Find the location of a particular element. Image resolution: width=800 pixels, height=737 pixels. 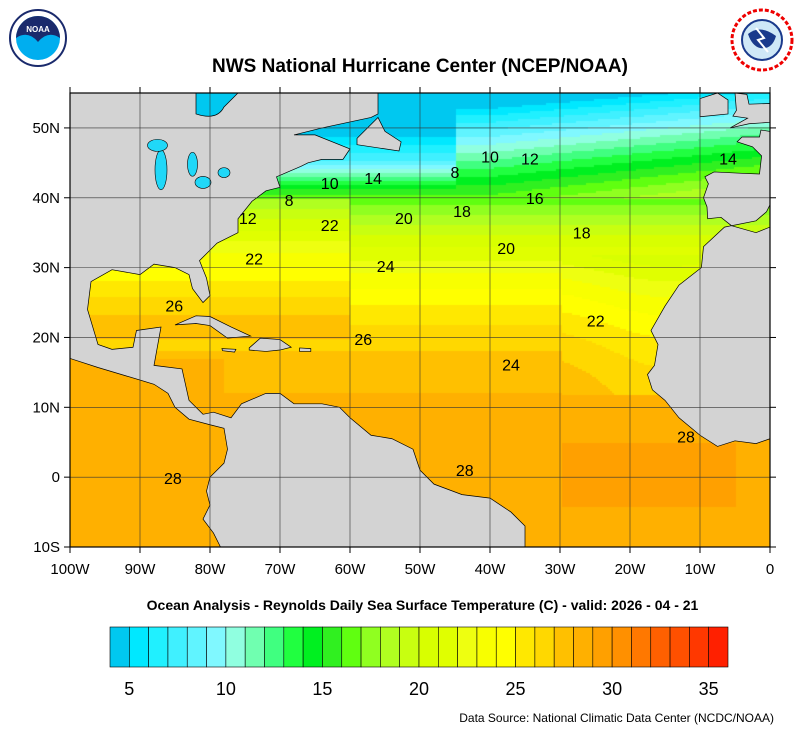

lat-tick-label: 10S is located at coordinates (46, 547).